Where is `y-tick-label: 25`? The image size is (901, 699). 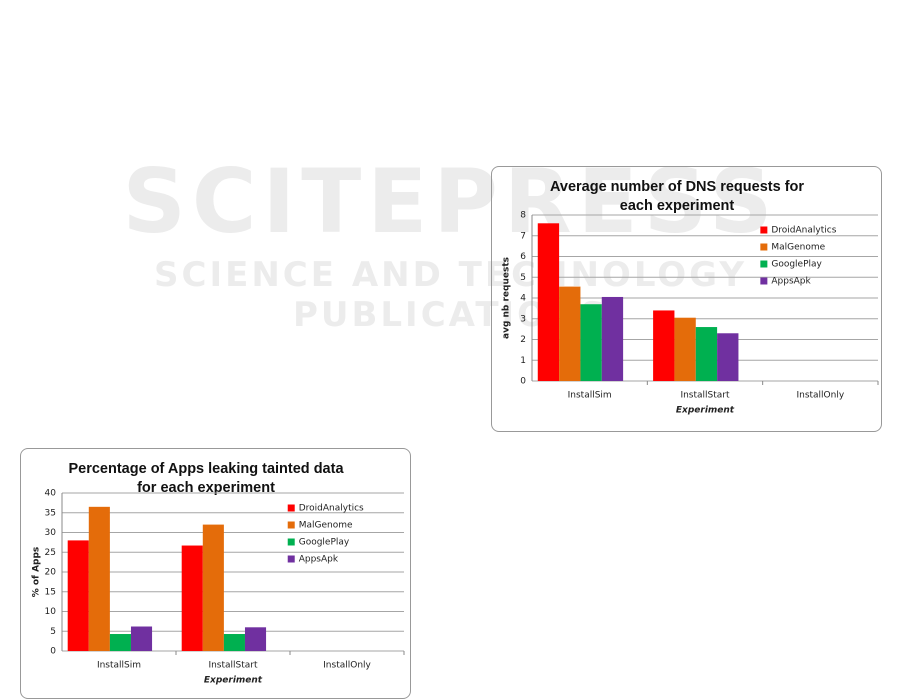 y-tick-label: 25 is located at coordinates (50, 553).